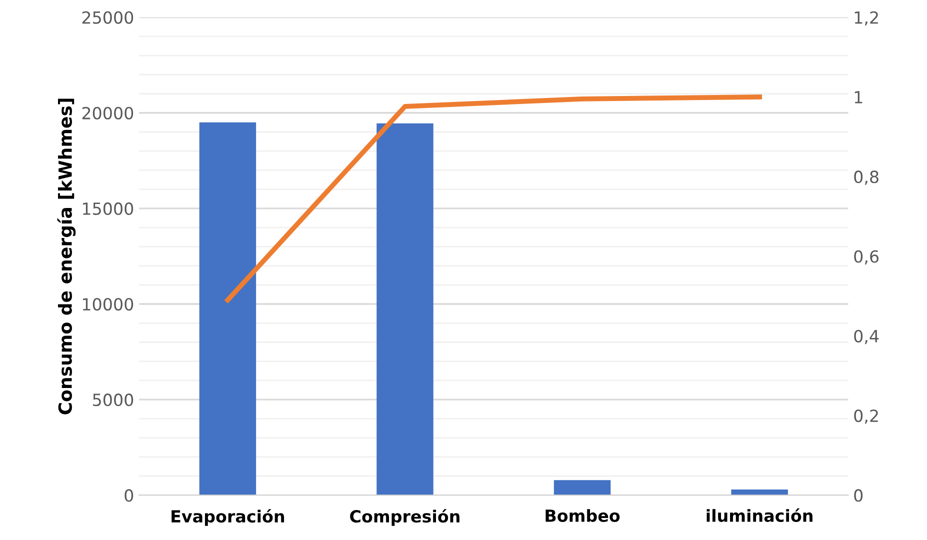 This screenshot has height=540, width=927. Describe the element at coordinates (113, 400) in the screenshot. I see `y-tick-label: 5000` at that location.